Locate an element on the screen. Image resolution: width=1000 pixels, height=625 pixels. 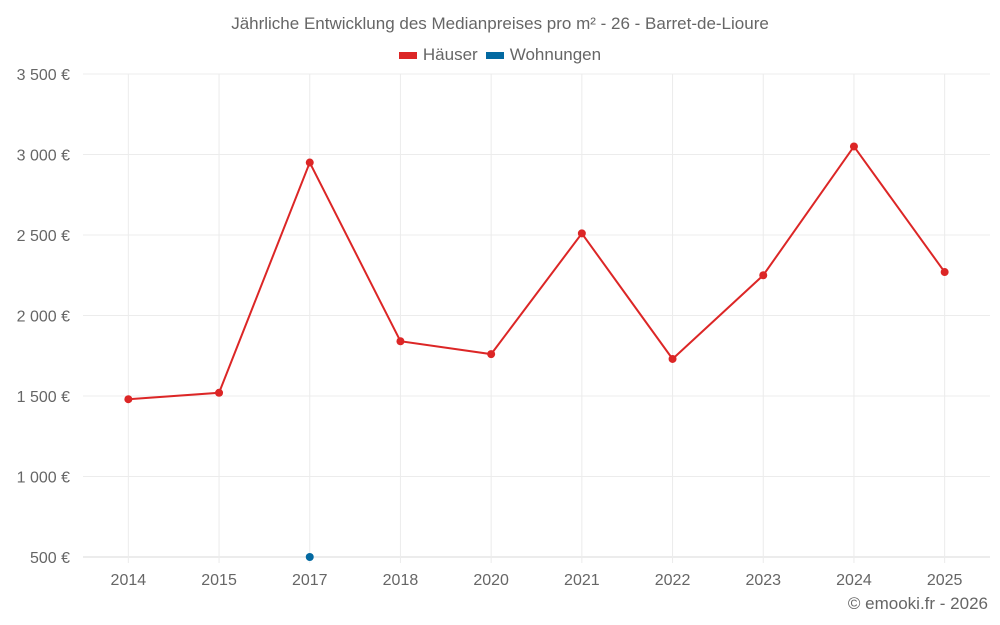
legend-label-houses: Häuser is located at coordinates (450, 54).